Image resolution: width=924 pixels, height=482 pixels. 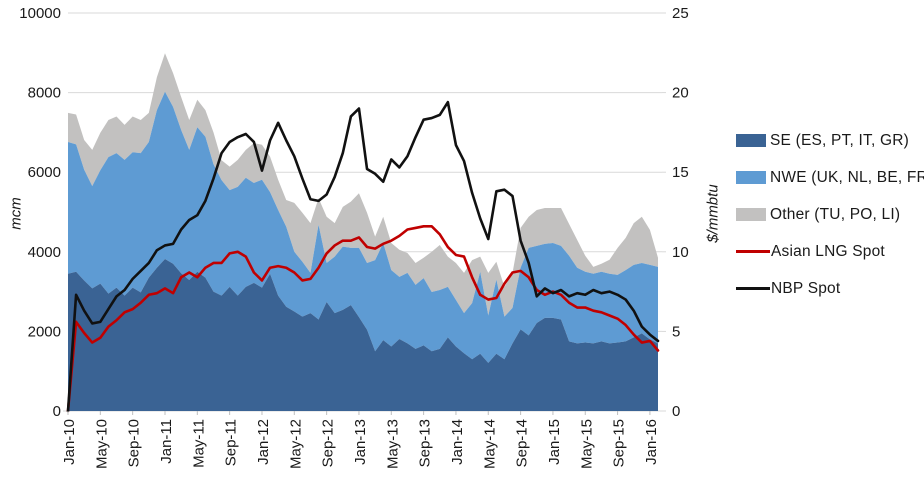 I want to click on left-axis-tick-label: 0, so click(x=57, y=411).